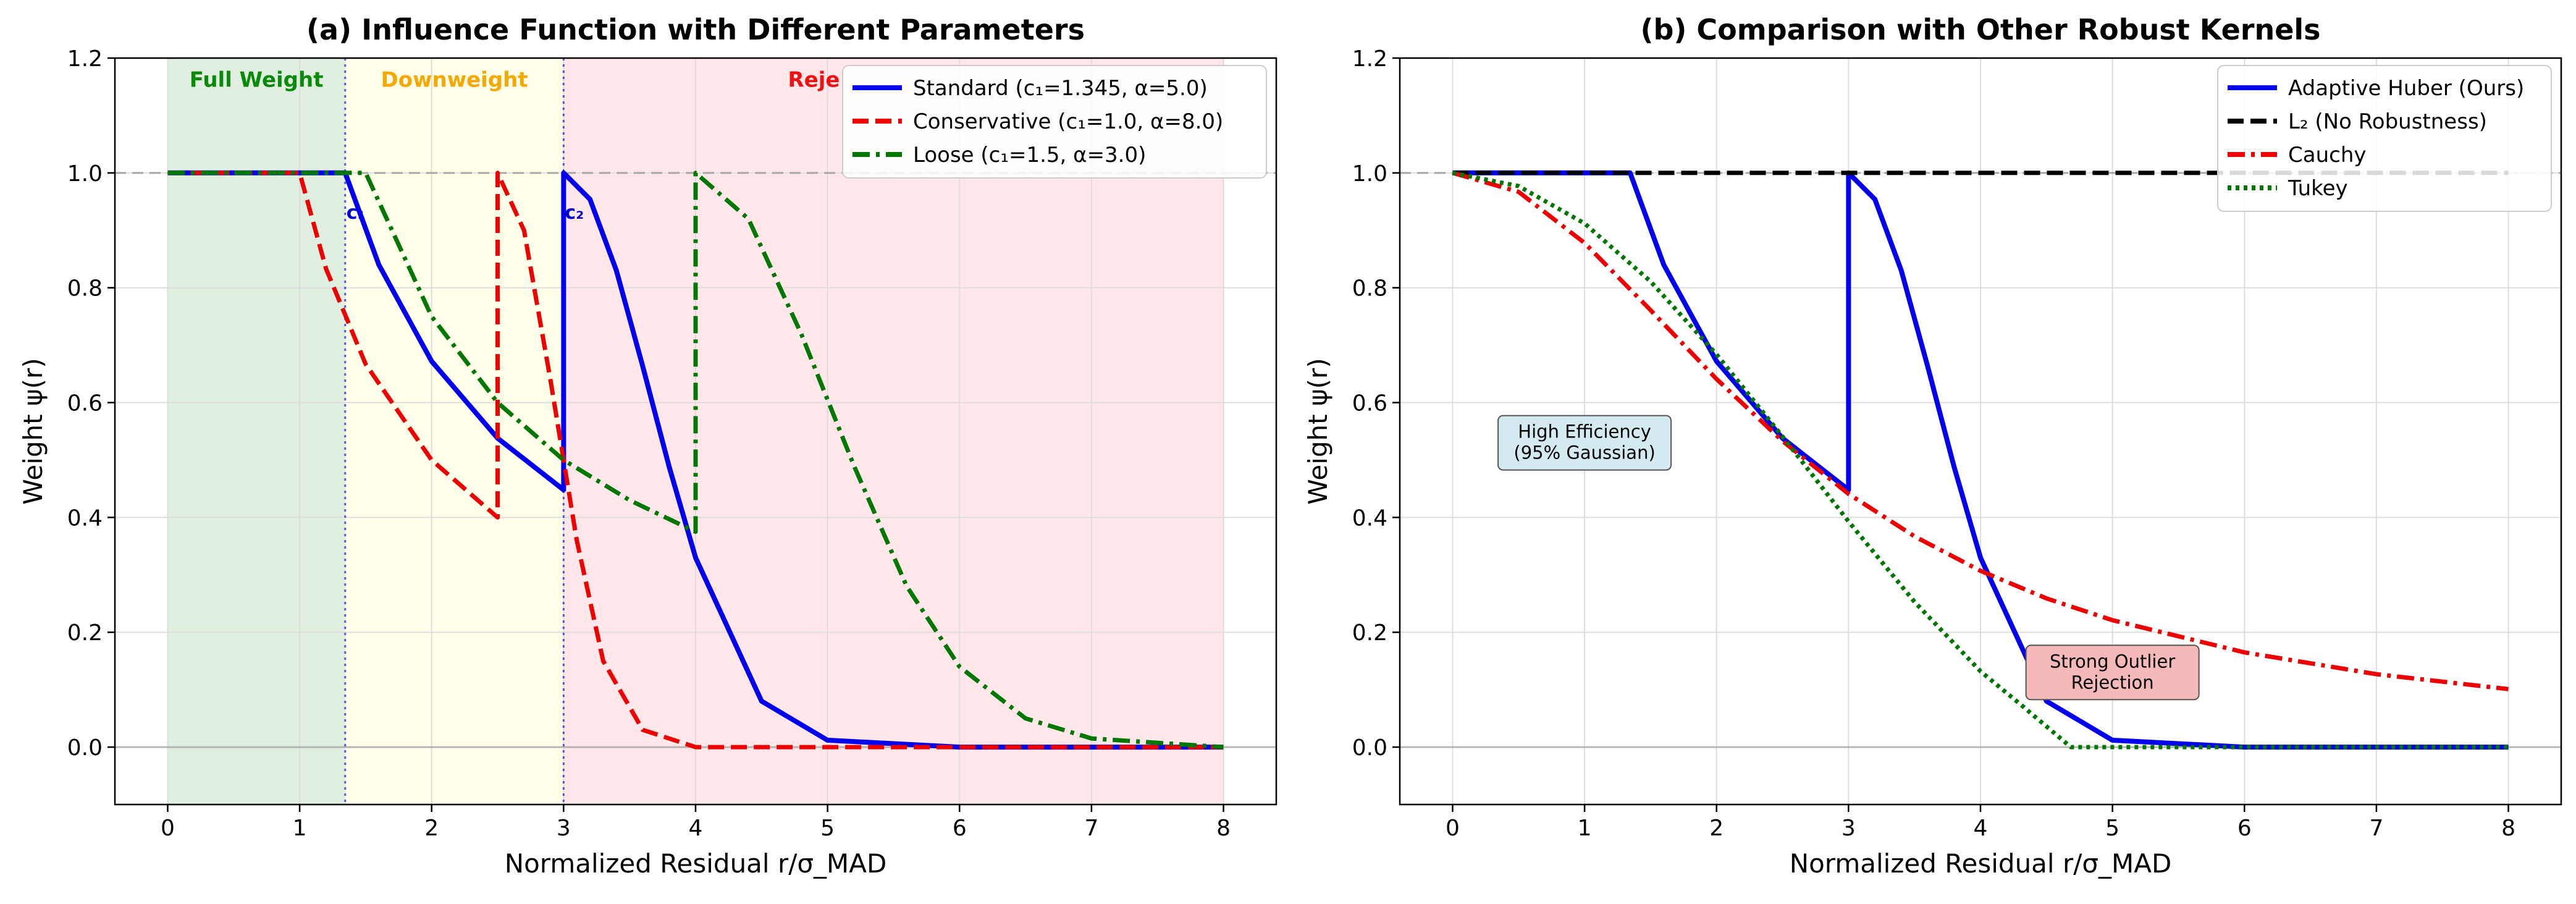 The width and height of the screenshot is (2576, 904). What do you see at coordinates (814, 79) in the screenshot?
I see `region-label: Reje` at bounding box center [814, 79].